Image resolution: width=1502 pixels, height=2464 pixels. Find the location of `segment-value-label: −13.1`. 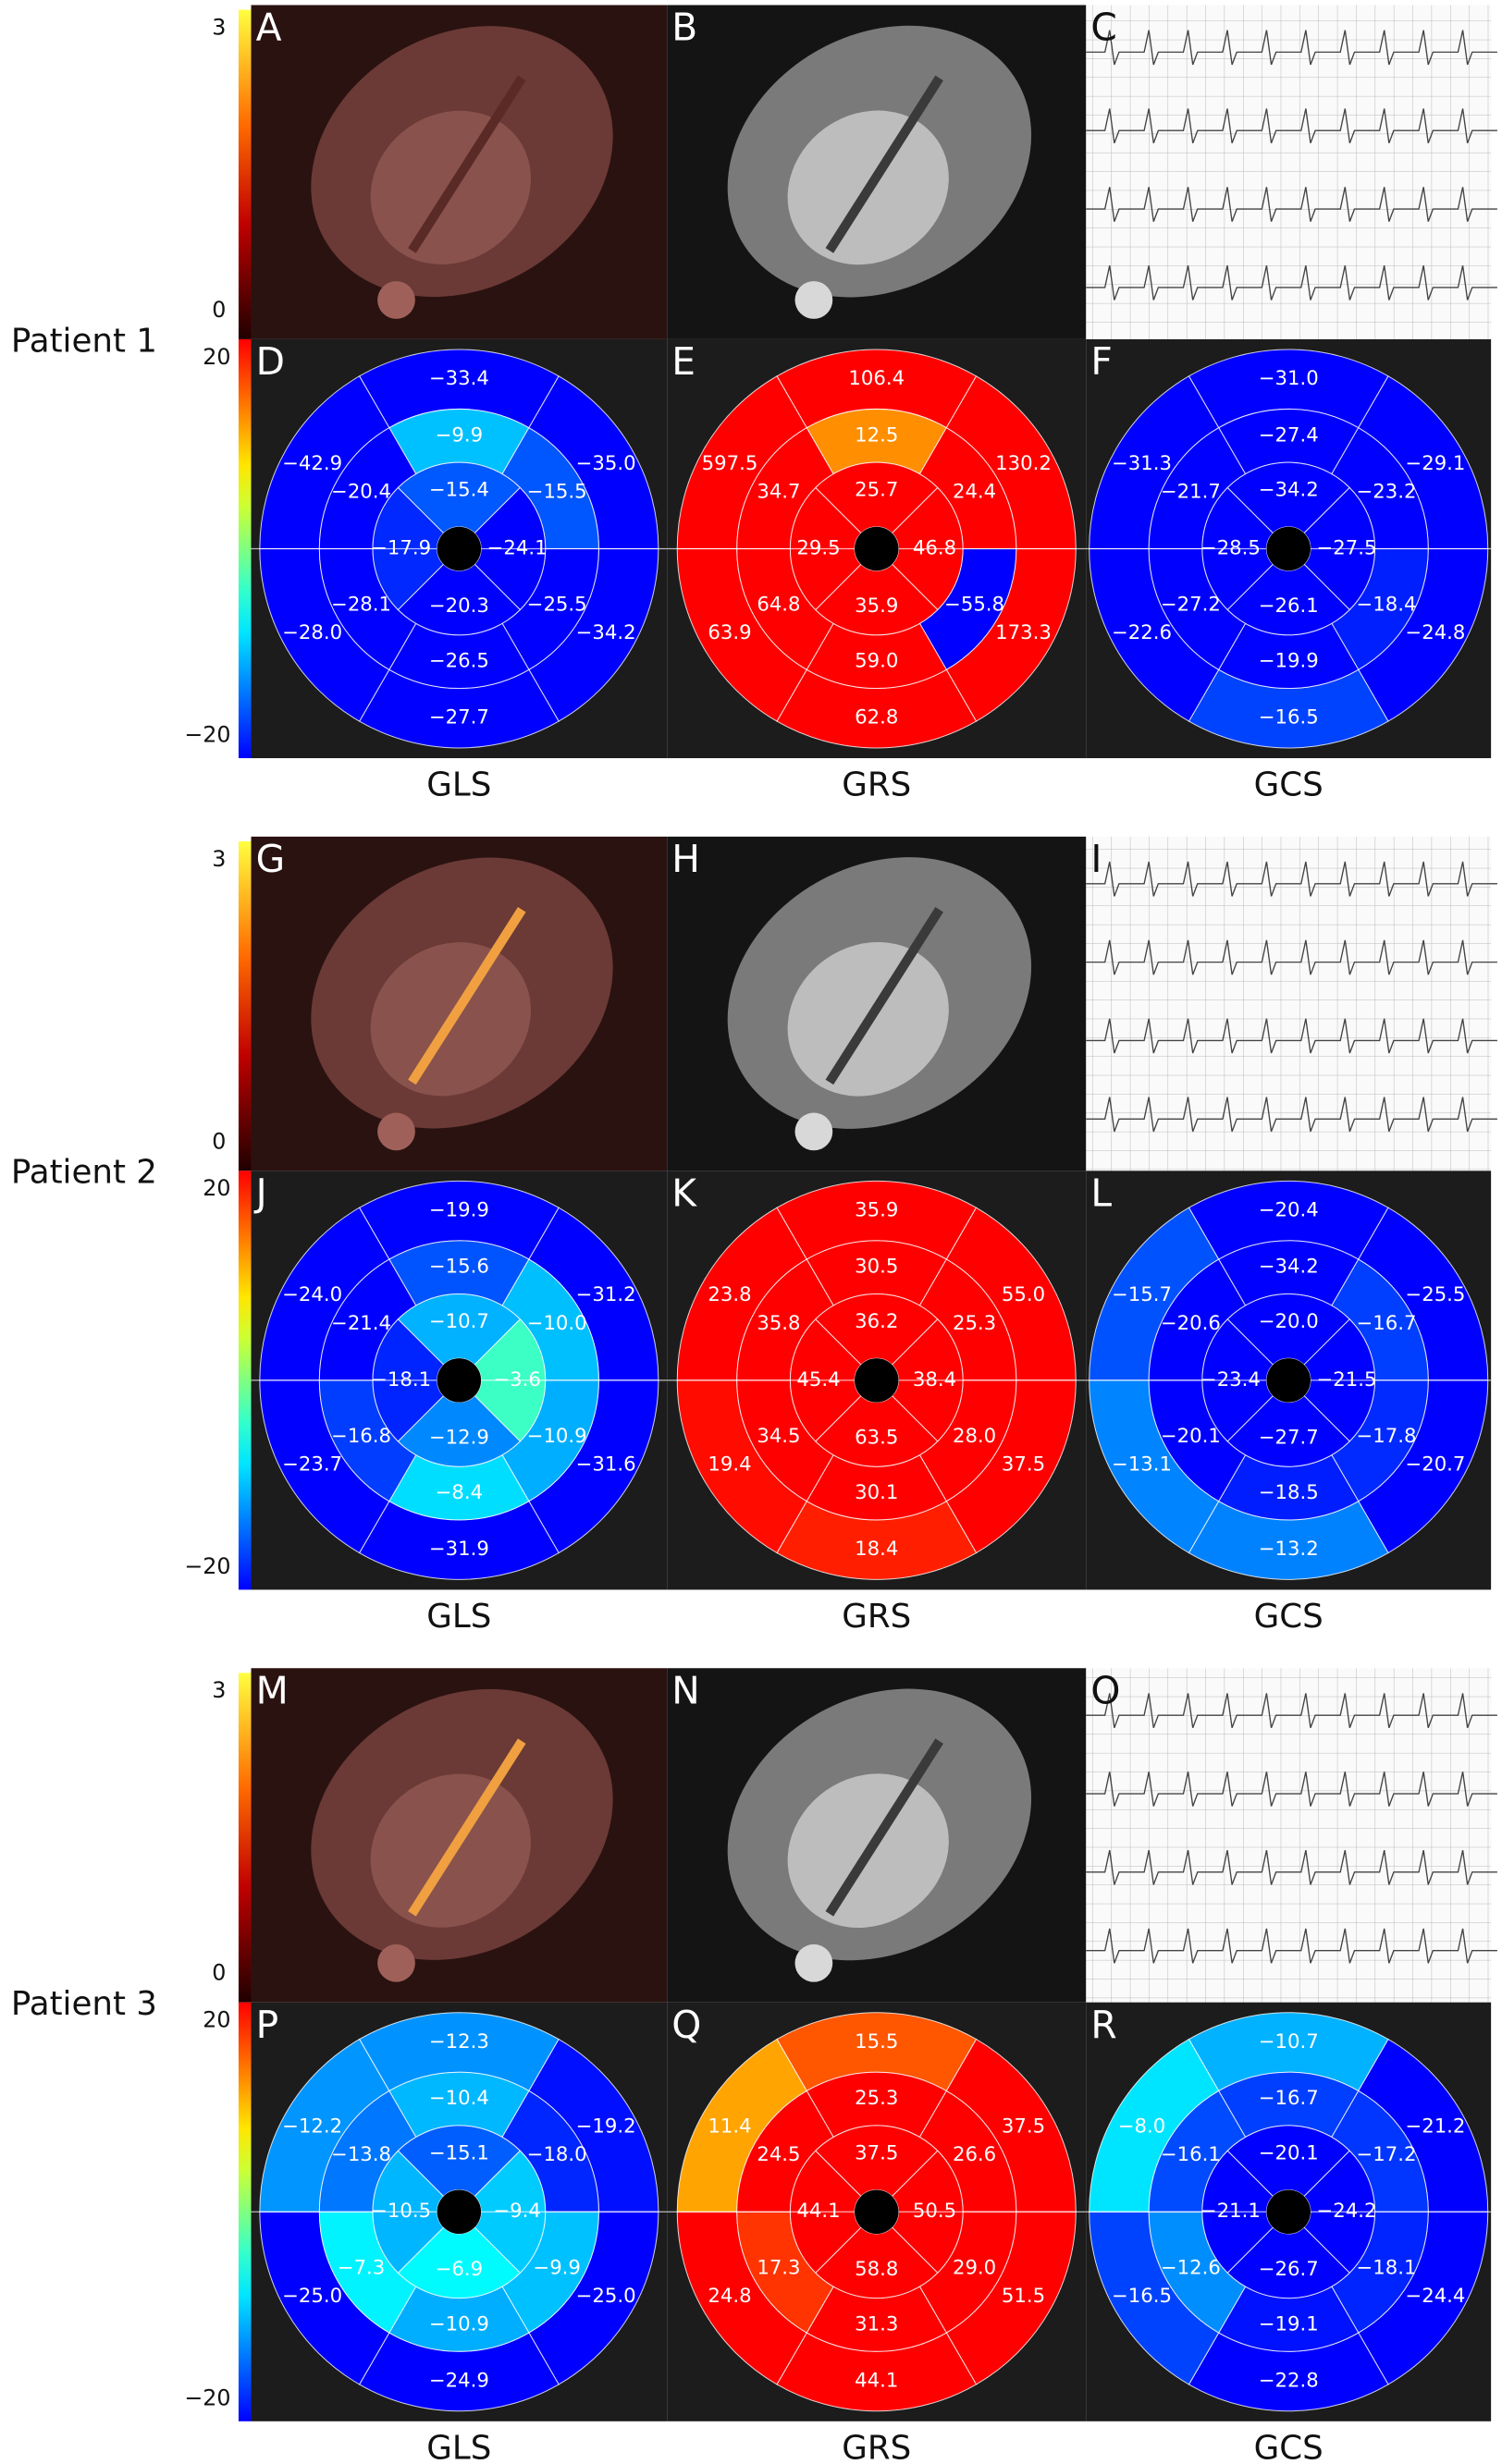

segment-value-label: −13.1 is located at coordinates (1142, 1464).